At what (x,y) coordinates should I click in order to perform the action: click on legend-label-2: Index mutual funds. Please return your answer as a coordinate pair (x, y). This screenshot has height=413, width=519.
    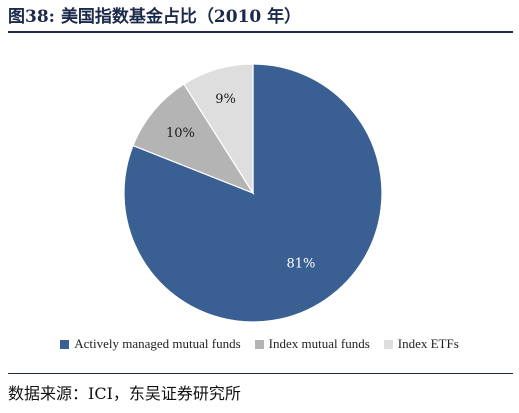
    Looking at the image, I should click on (319, 343).